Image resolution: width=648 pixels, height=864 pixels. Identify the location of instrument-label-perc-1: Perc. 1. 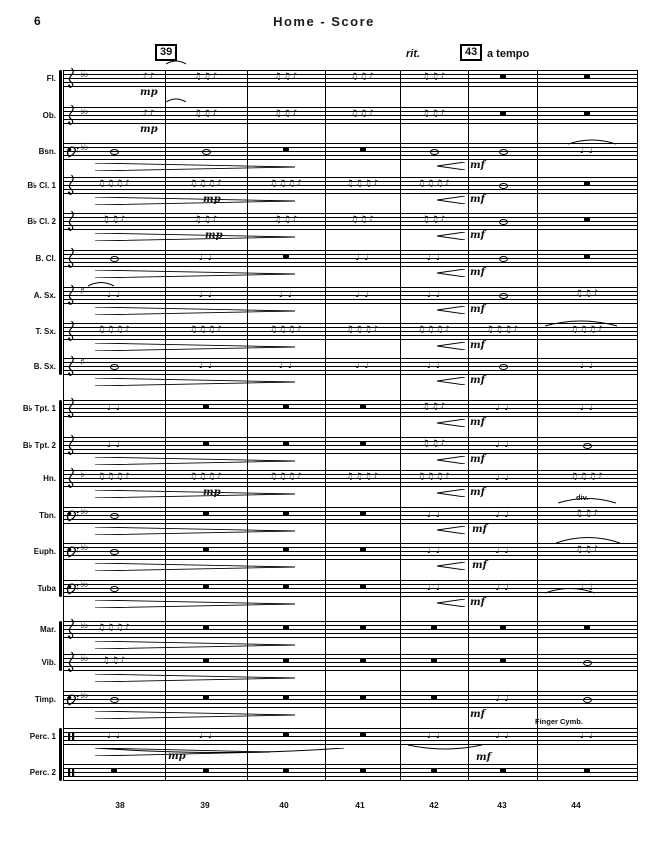
(42, 736).